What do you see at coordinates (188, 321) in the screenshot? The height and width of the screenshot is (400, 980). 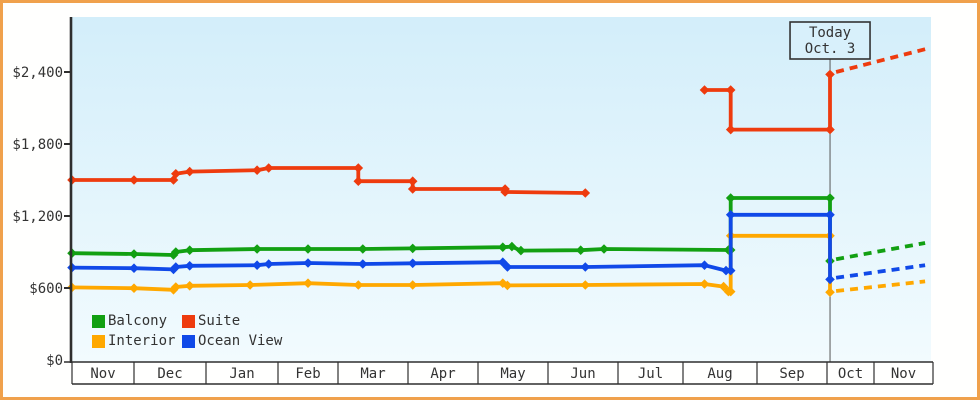 I see `suite-swatch-icon` at bounding box center [188, 321].